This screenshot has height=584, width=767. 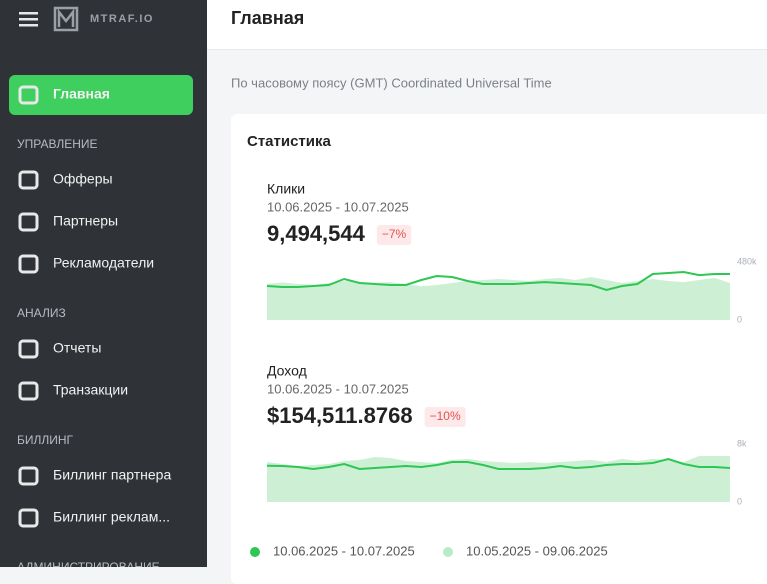 I want to click on menu-section: УПРАВЛЕНИЕ, so click(x=57, y=144).